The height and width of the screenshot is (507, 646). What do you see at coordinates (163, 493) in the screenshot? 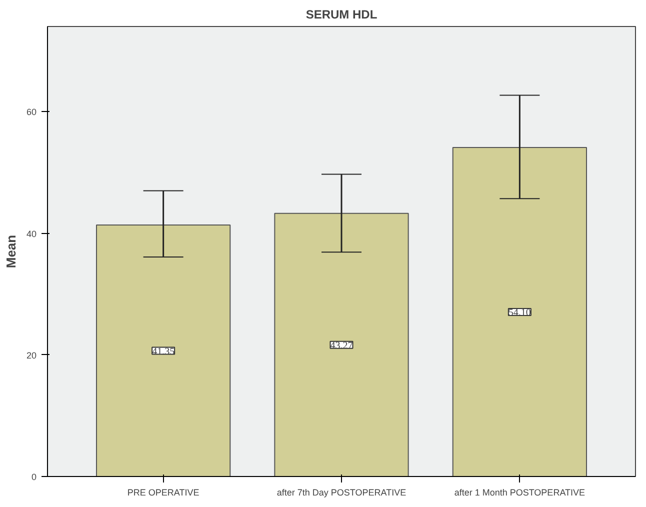
I see `x-tick-label: PRE OPERATIVE` at bounding box center [163, 493].